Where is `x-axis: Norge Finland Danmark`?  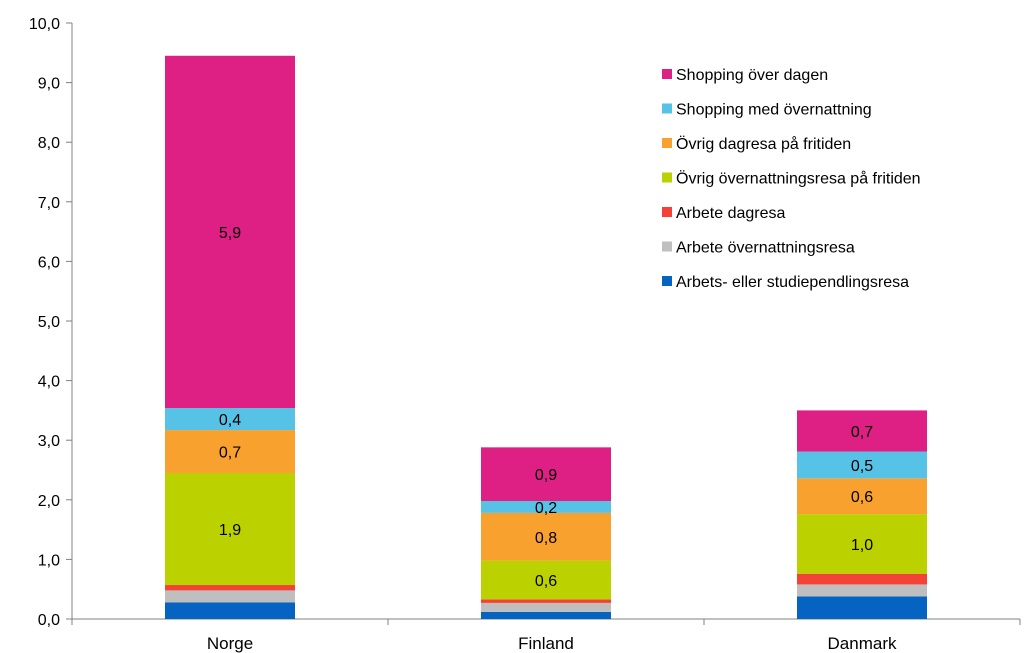 x-axis: Norge Finland Danmark is located at coordinates (546, 635).